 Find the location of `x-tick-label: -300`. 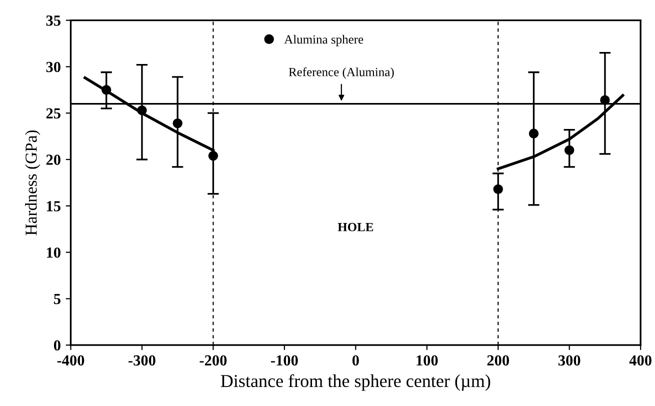

x-tick-label: -300 is located at coordinates (142, 360).